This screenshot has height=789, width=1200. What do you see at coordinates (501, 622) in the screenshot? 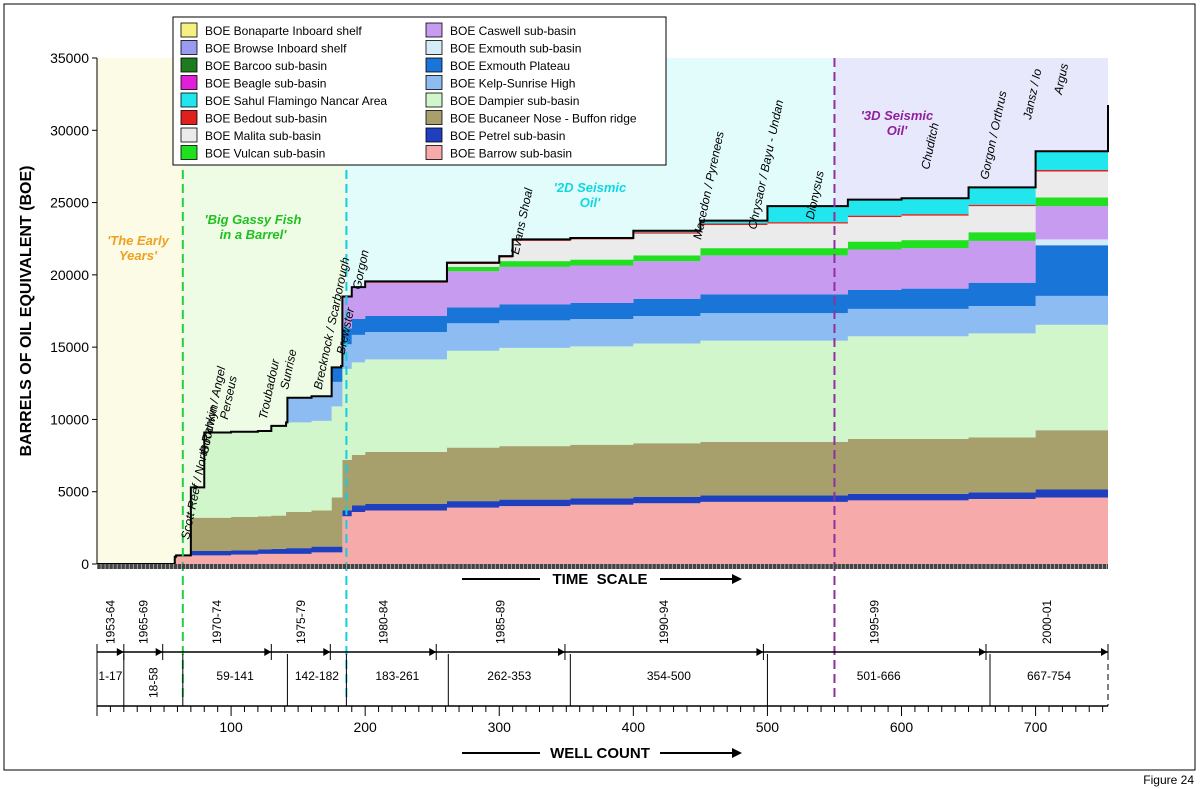
I see `time-period-label: 1985-89` at bounding box center [501, 622].